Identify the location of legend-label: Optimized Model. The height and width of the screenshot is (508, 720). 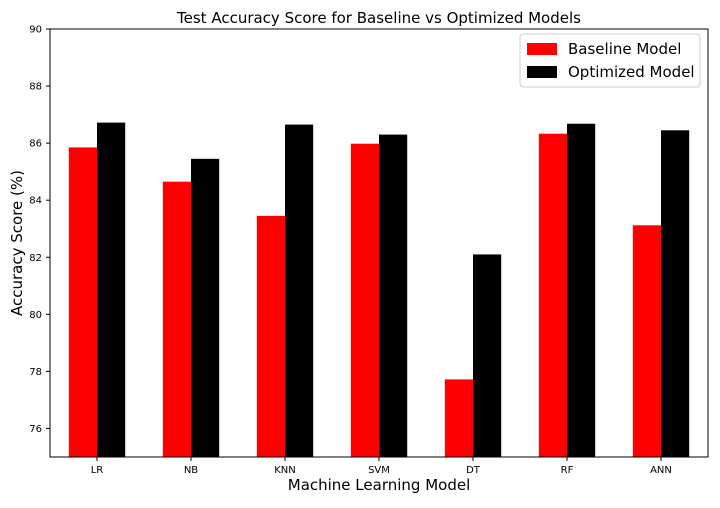
(631, 72).